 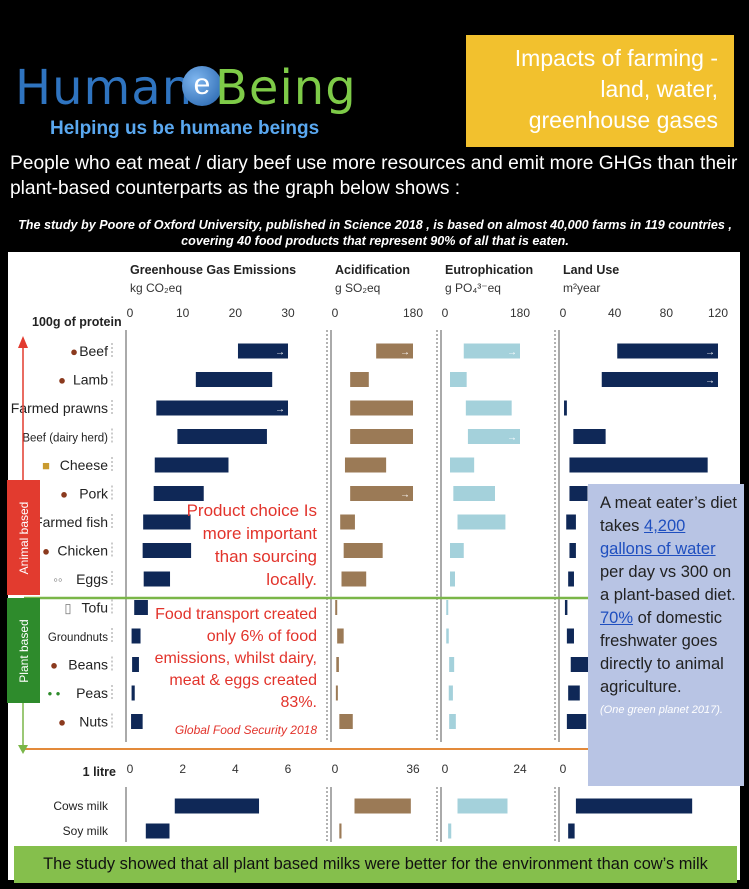 What do you see at coordinates (84, 465) in the screenshot?
I see `row-label-cheese: Cheese` at bounding box center [84, 465].